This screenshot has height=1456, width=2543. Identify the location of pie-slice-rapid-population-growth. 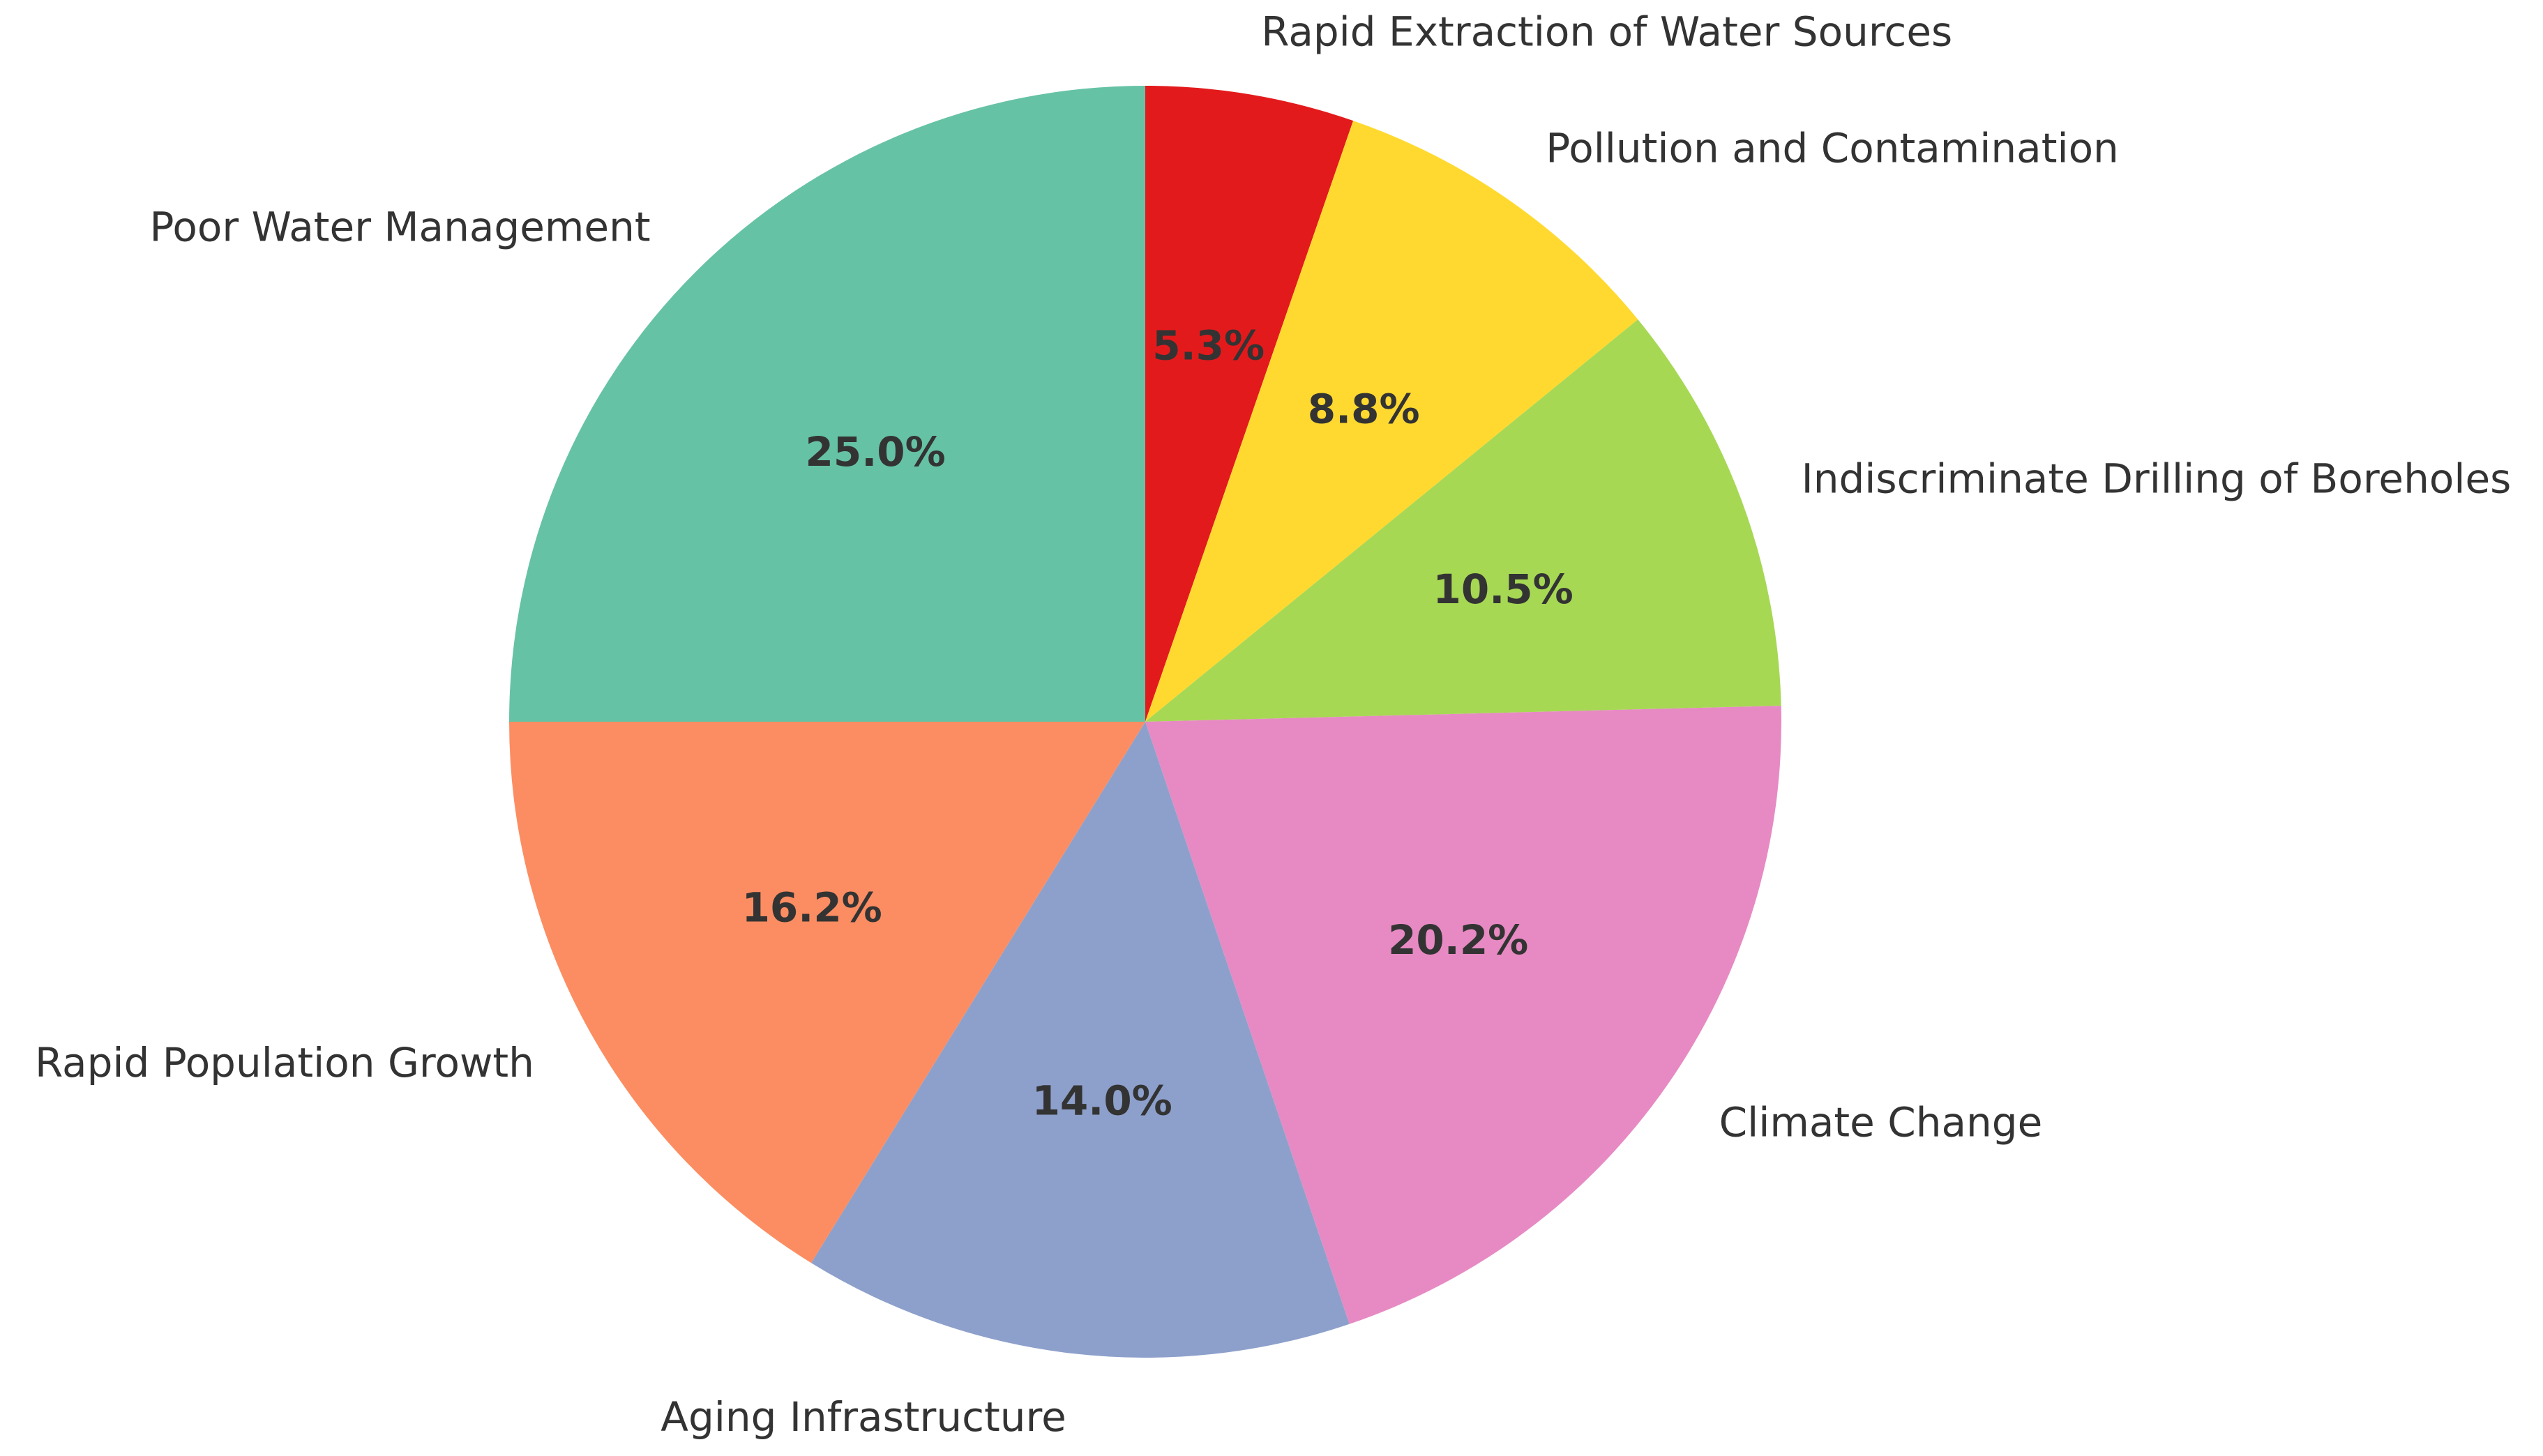
(827, 993).